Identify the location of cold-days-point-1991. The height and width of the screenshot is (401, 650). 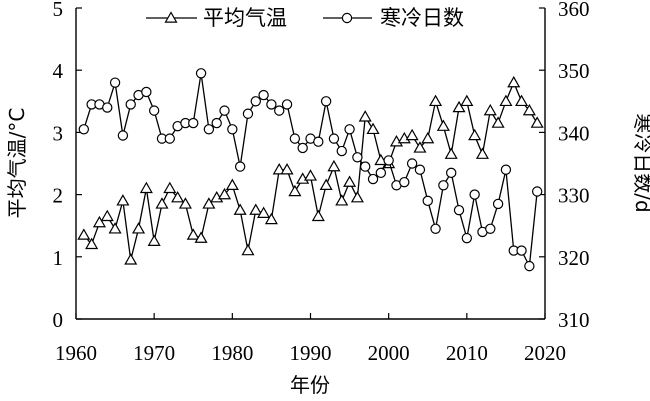
(318, 141).